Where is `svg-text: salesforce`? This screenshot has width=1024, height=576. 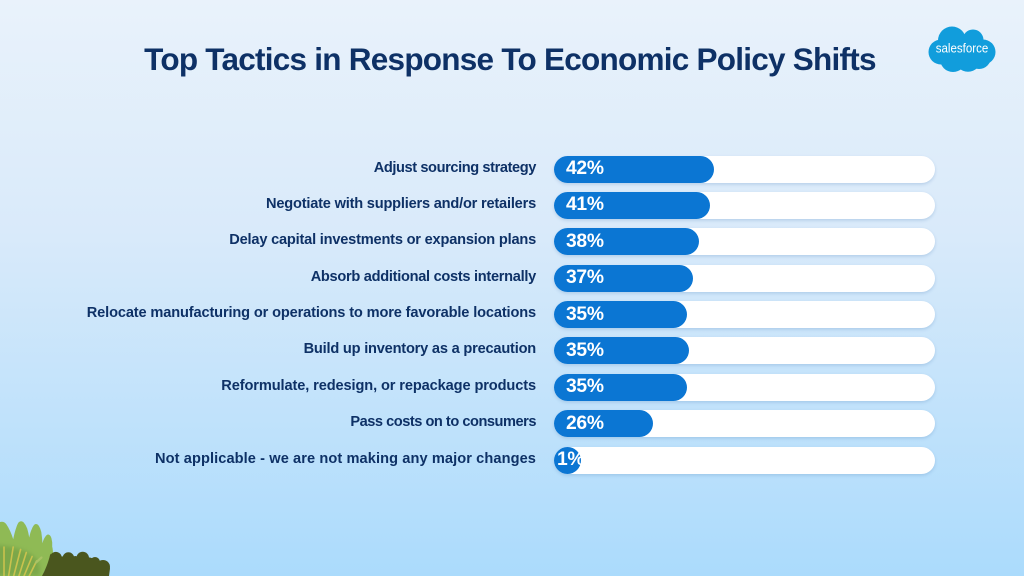
svg-text: salesforce is located at coordinates (962, 48).